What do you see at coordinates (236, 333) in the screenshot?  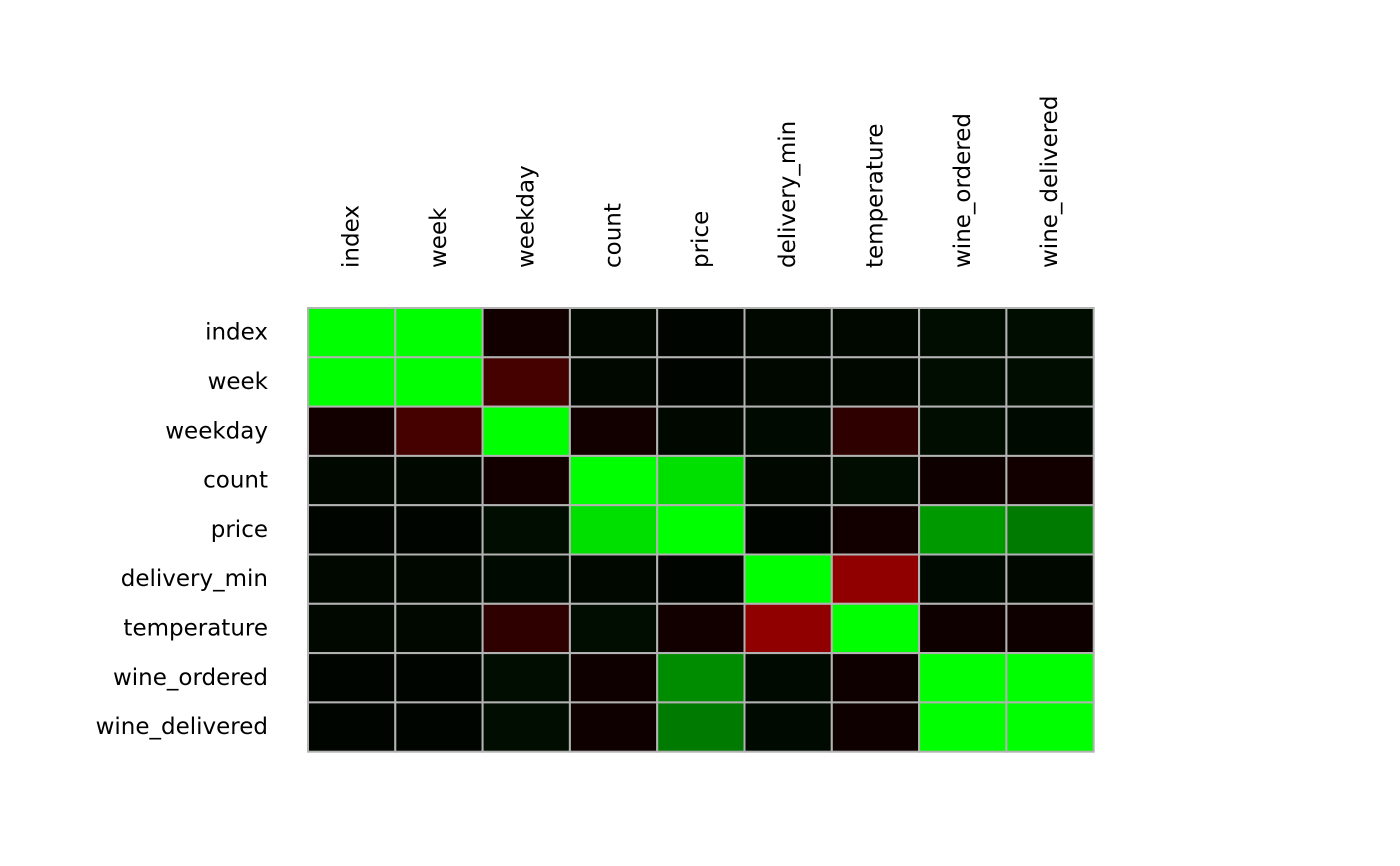 I see `row-label: index` at bounding box center [236, 333].